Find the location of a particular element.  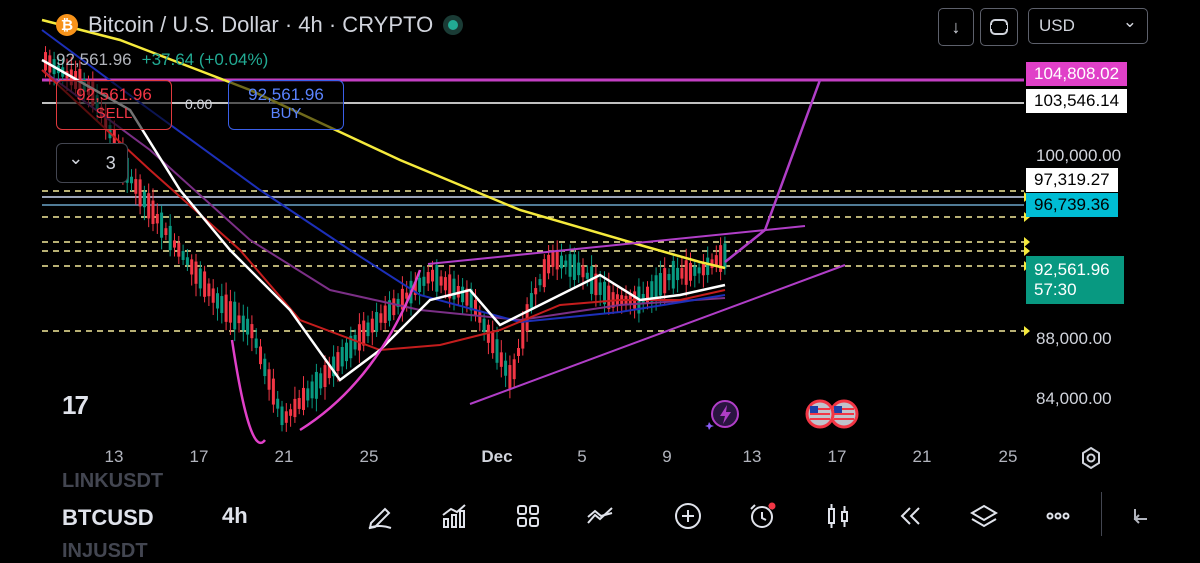

grid-icon is located at coordinates (528, 516).